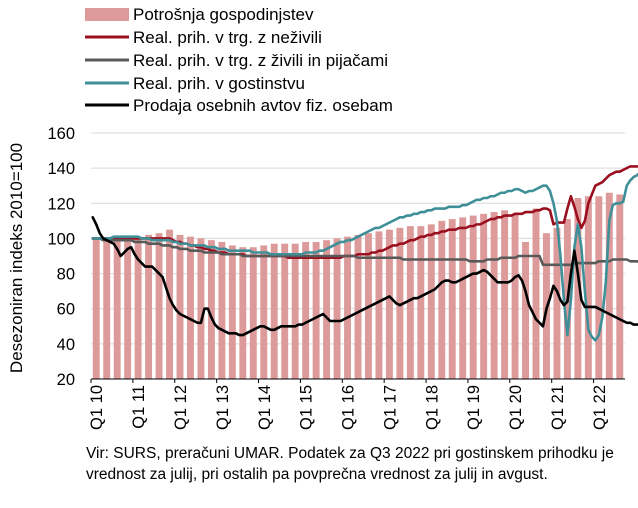 The image size is (638, 508). Describe the element at coordinates (600, 407) in the screenshot. I see `x-tick-label: Q1 22` at that location.